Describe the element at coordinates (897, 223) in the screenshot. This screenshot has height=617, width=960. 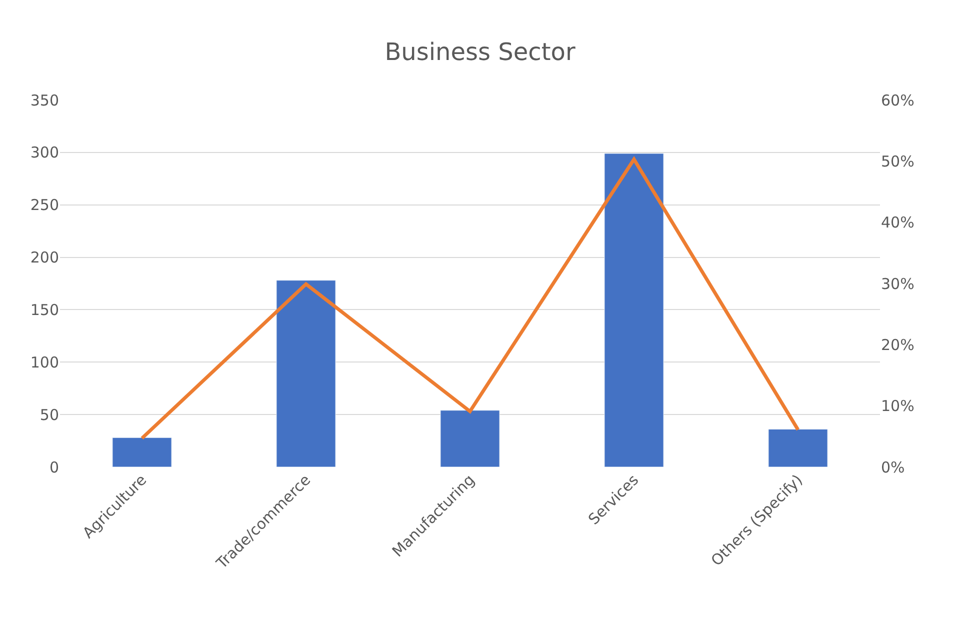
I see `y2-tick-label: 40%` at that location.